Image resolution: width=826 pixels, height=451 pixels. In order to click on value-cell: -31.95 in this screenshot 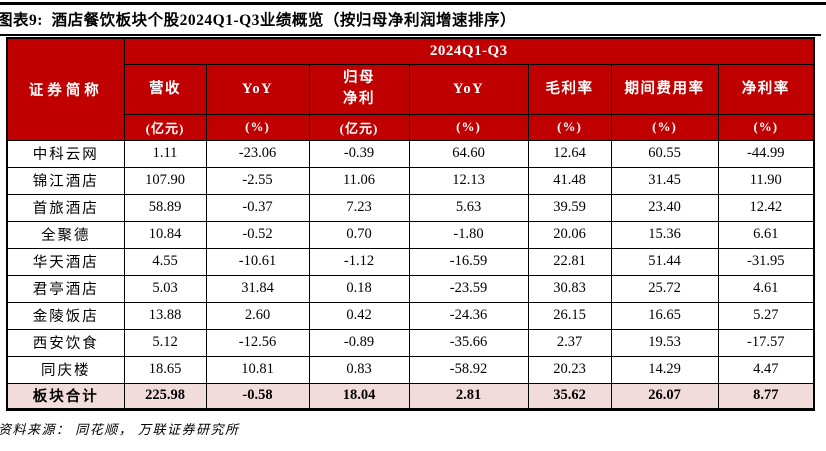, I will do `click(766, 261)`.